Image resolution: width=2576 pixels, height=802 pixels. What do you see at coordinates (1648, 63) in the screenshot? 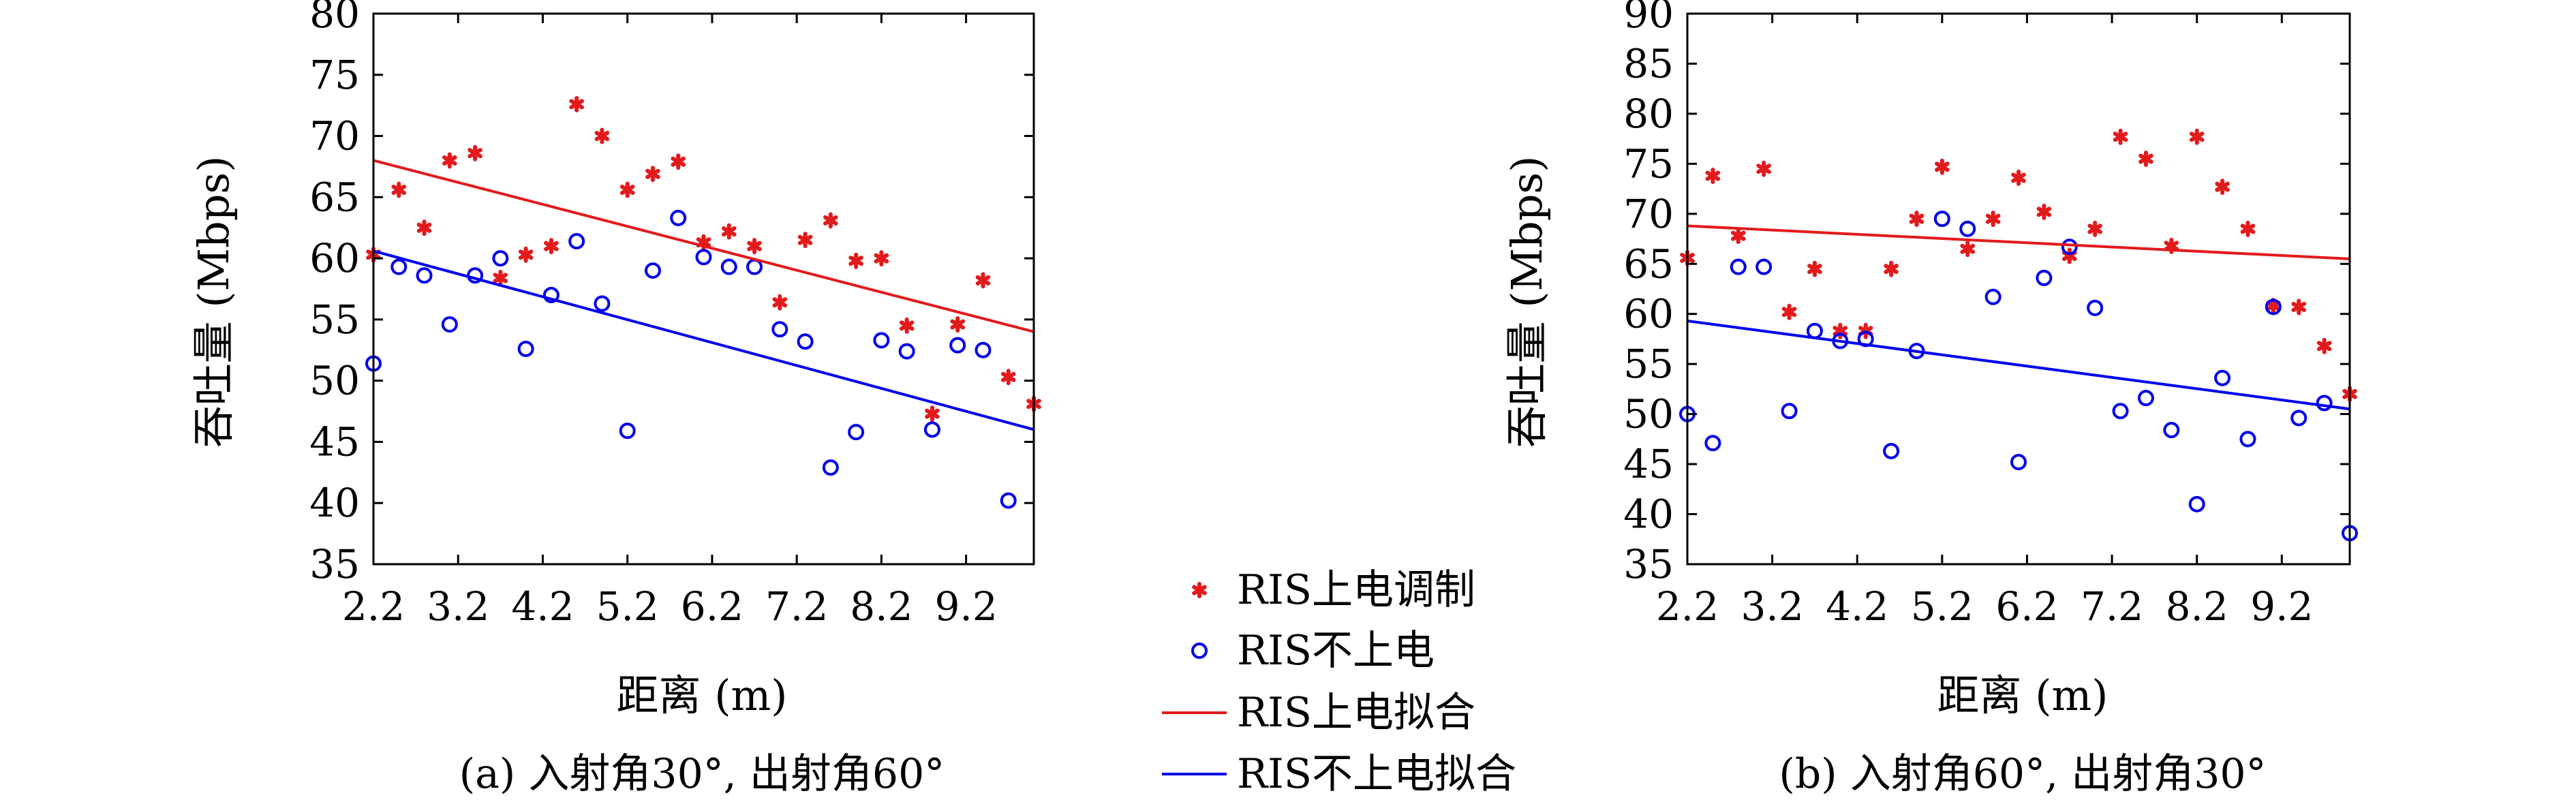
I see `y-tick-label: 85` at bounding box center [1648, 63].